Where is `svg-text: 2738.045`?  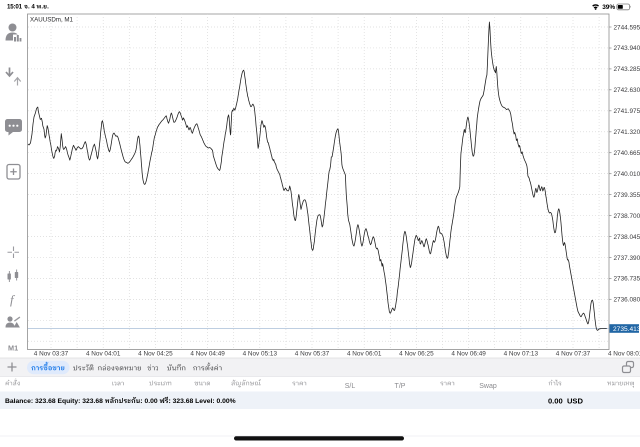 svg-text: 2738.045 is located at coordinates (627, 237).